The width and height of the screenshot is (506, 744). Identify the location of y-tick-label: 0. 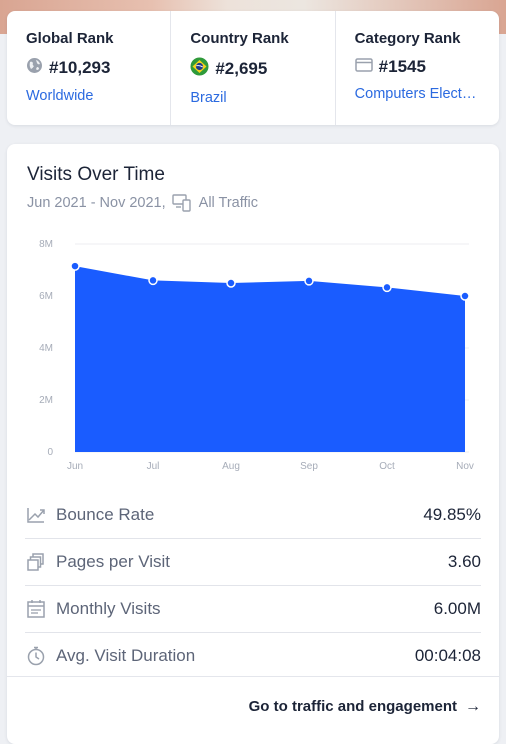
(50, 452).